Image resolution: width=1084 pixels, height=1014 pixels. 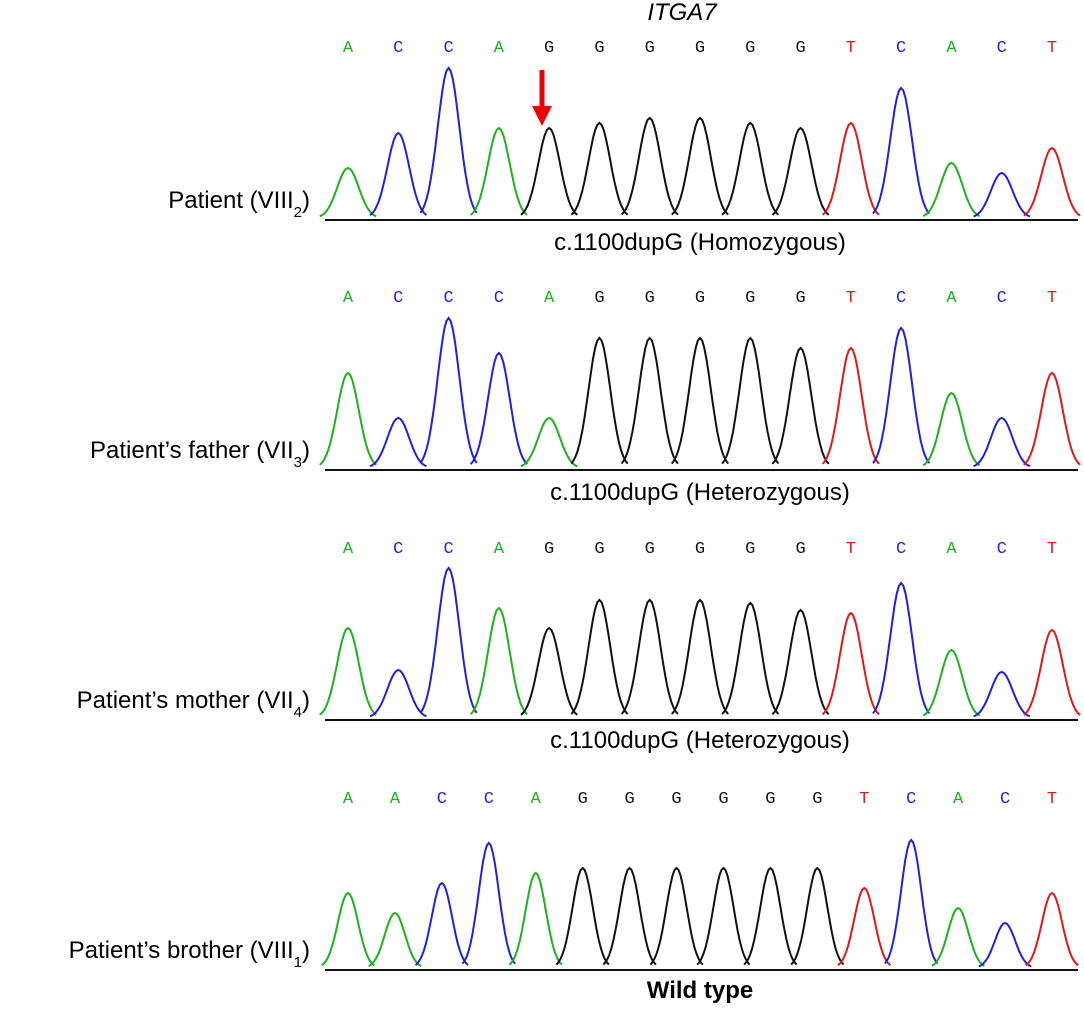 What do you see at coordinates (682, 13) in the screenshot?
I see `gene-name: ITGA7` at bounding box center [682, 13].